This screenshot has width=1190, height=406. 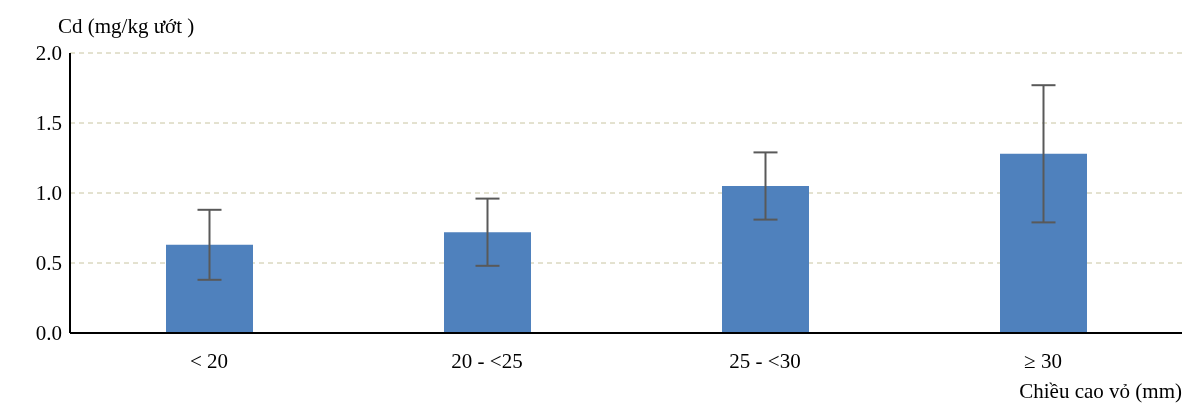 I want to click on y-tick-label: 0.0, so click(x=48, y=333).